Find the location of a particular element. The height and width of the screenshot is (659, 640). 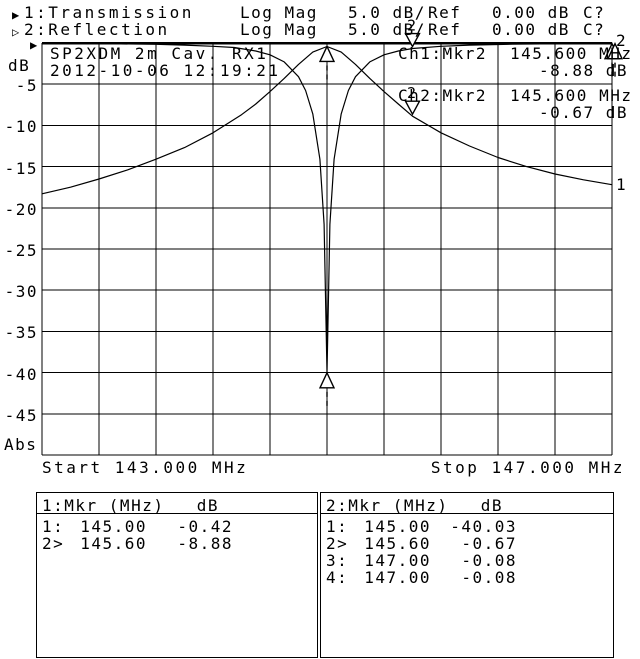

trace1-end-label: 1 is located at coordinates (622, 184).